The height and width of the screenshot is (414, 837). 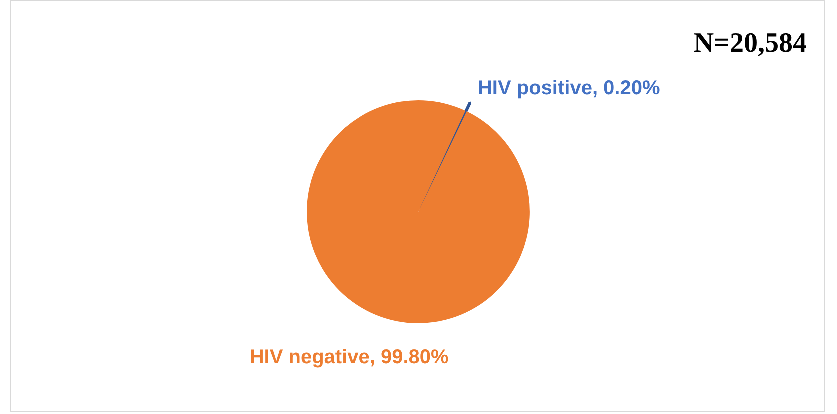 I want to click on slice-label: HIV negative, 99.80%, so click(x=350, y=357).